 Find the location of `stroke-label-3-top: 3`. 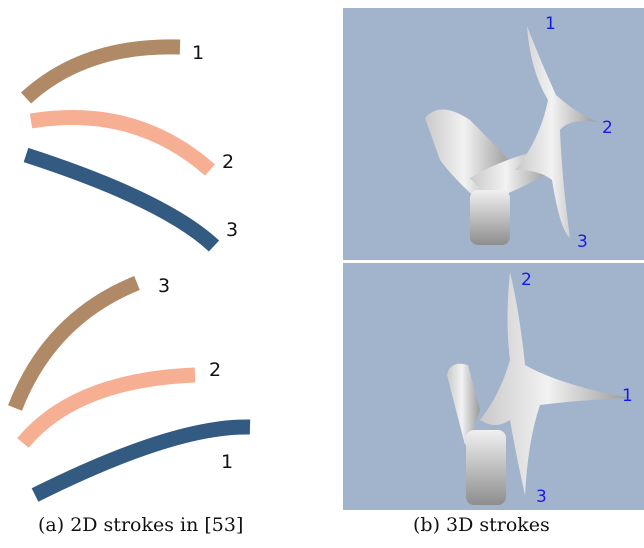

stroke-label-3-top: 3 is located at coordinates (232, 230).